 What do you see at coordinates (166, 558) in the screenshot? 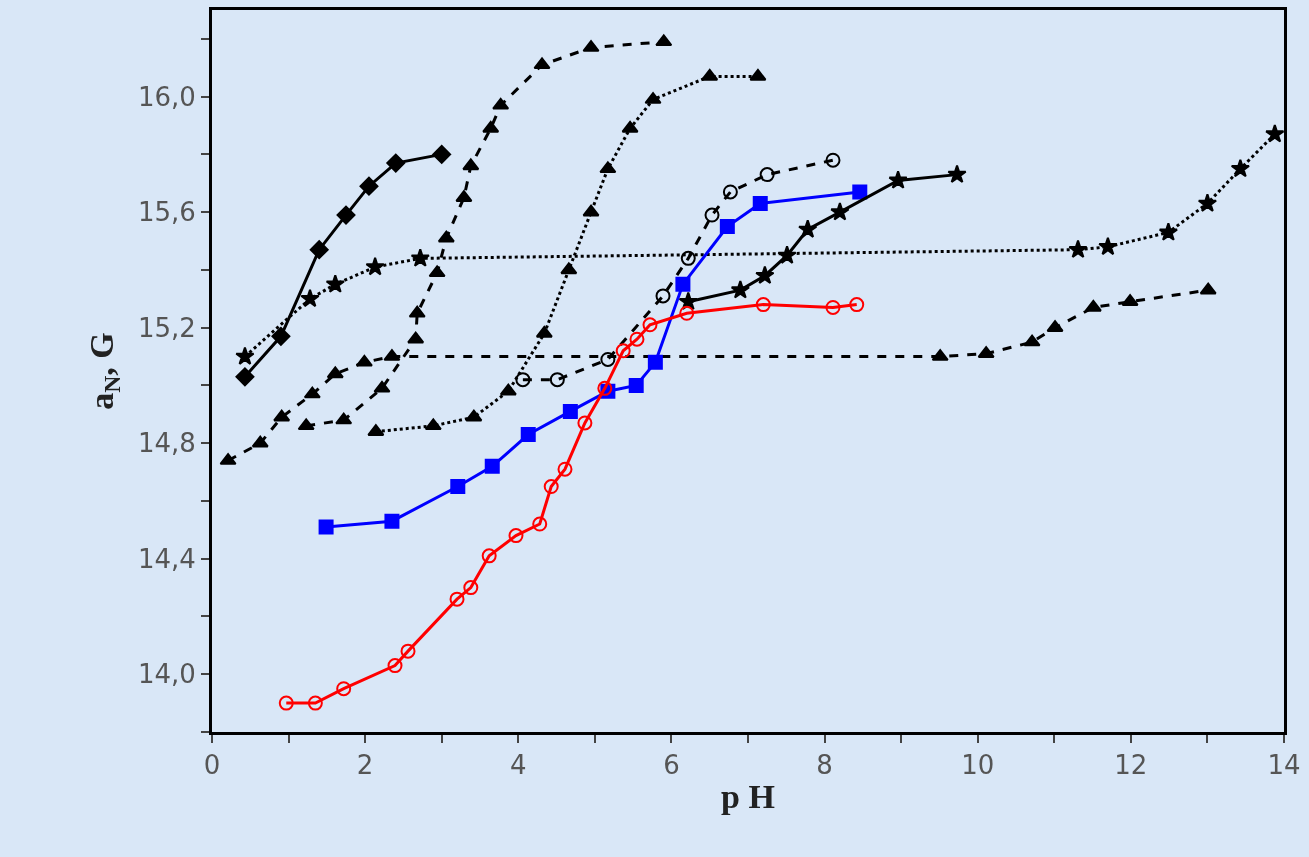
I see `y-tick-label: 14,4` at bounding box center [166, 558].